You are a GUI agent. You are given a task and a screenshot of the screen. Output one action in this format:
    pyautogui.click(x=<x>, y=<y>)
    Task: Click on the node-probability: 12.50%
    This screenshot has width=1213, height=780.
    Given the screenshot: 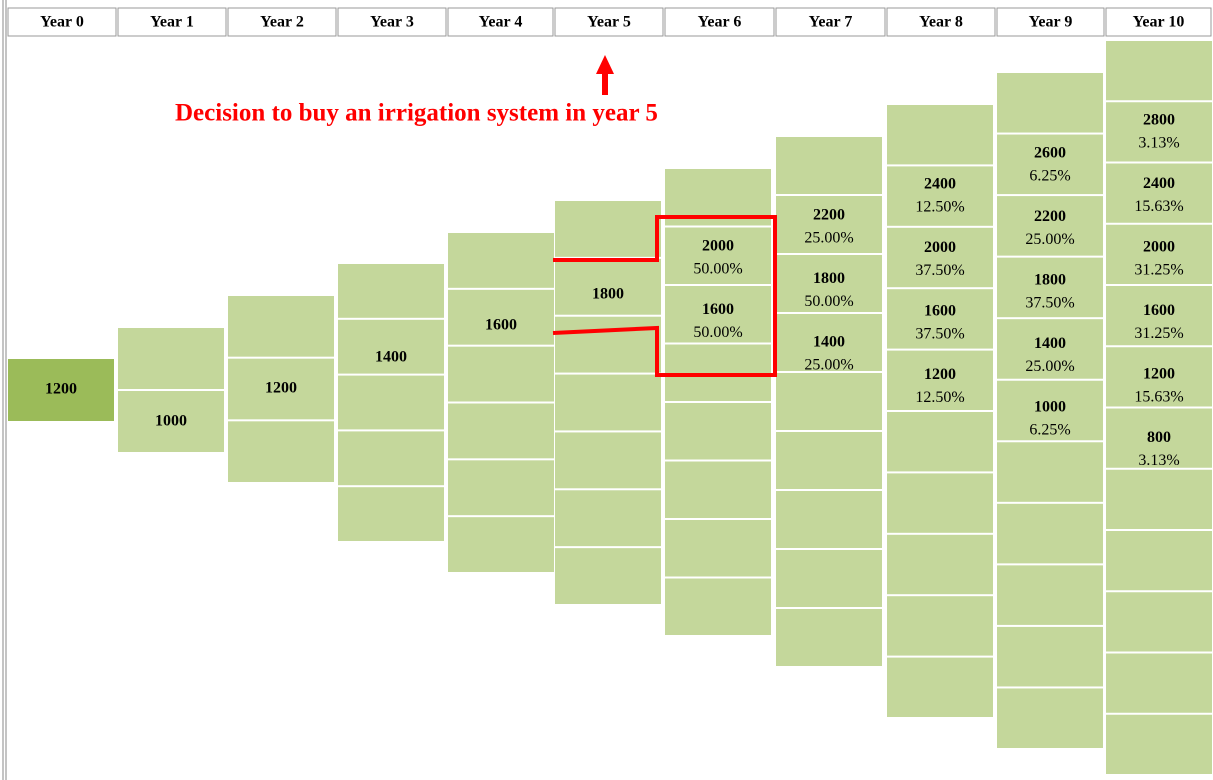 What is the action you would take?
    pyautogui.click(x=939, y=397)
    